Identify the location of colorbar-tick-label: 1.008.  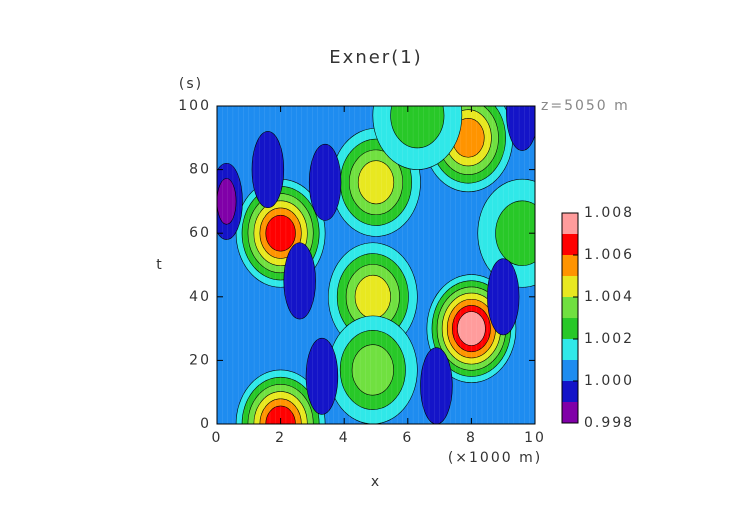
(609, 213).